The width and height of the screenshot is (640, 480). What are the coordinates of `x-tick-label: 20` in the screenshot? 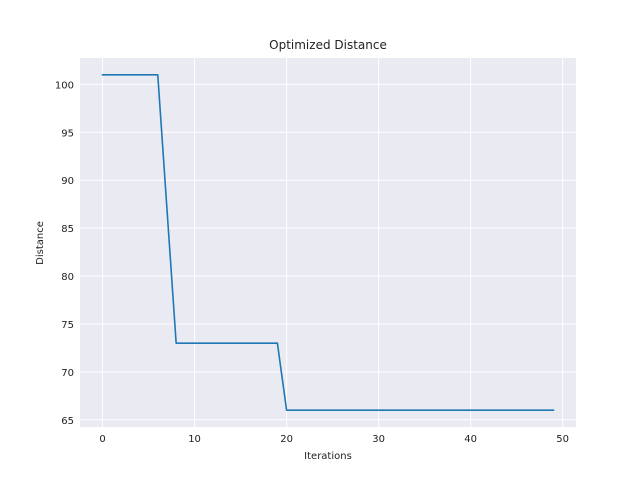 It's located at (286, 439).